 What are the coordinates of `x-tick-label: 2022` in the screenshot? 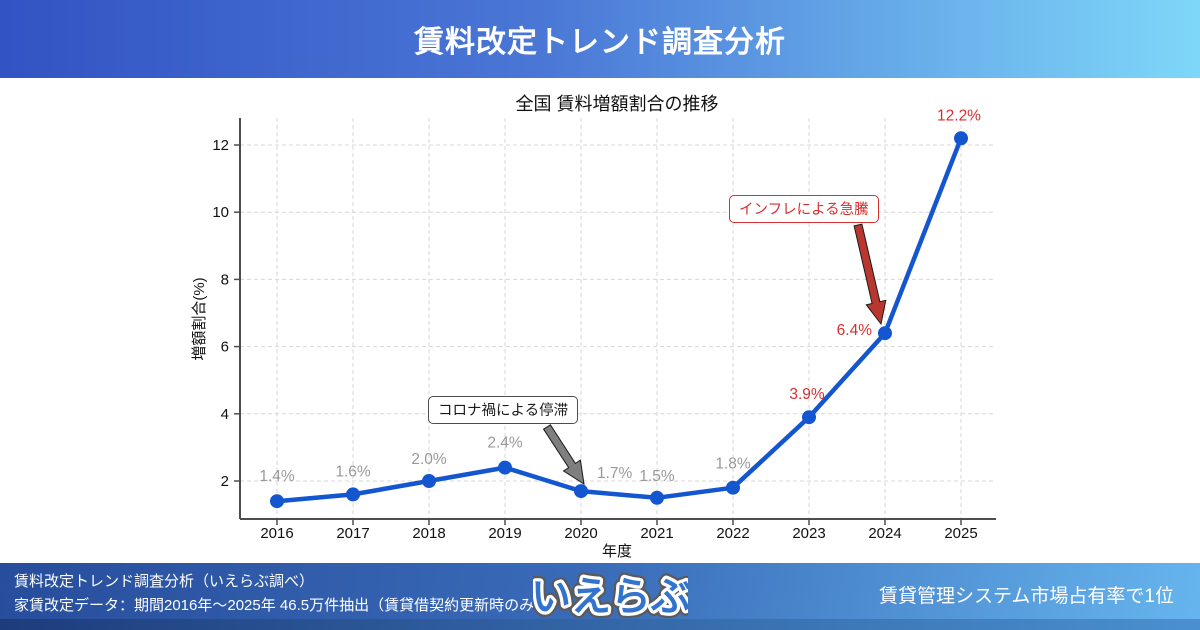 It's located at (732, 533).